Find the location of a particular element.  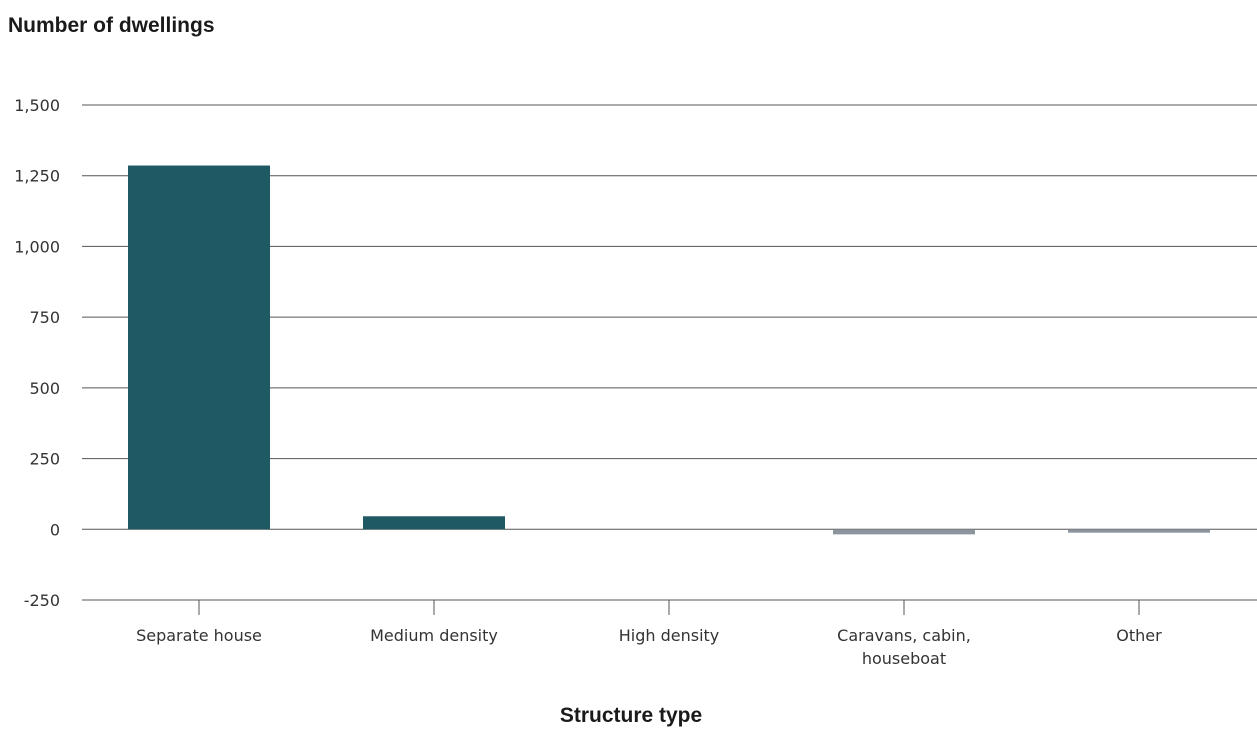

y-tick-label: -250 is located at coordinates (42, 600).